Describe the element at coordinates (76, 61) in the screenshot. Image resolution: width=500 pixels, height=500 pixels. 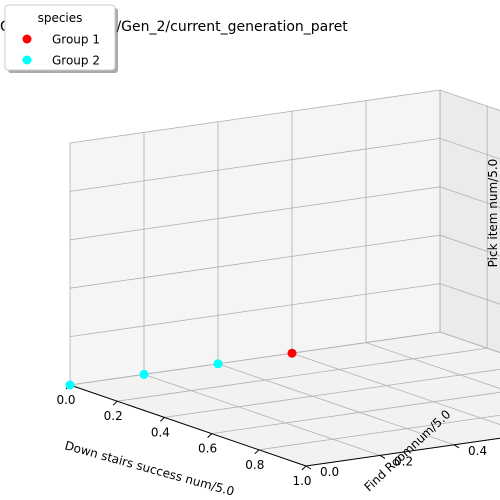
I see `legend-label-group-2: Group 2` at that location.